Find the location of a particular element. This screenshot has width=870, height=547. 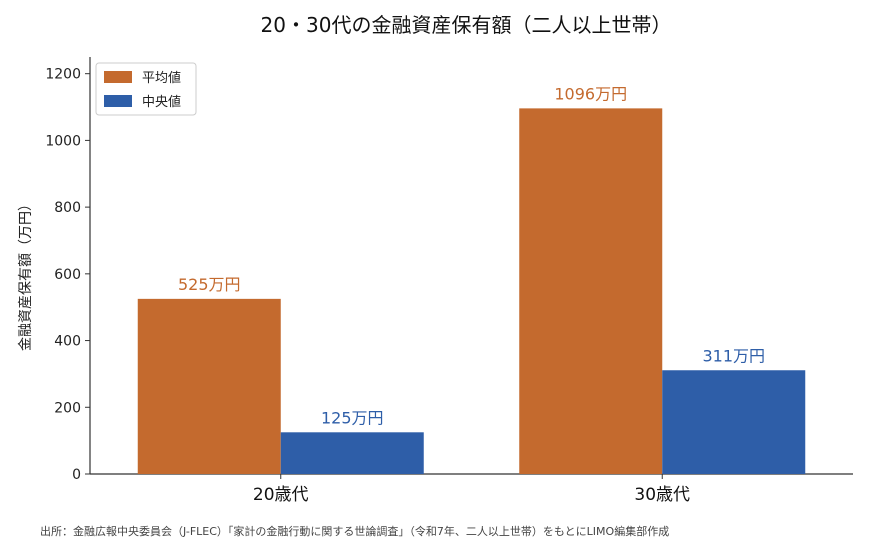

y-tick-label: 600 is located at coordinates (67, 275).